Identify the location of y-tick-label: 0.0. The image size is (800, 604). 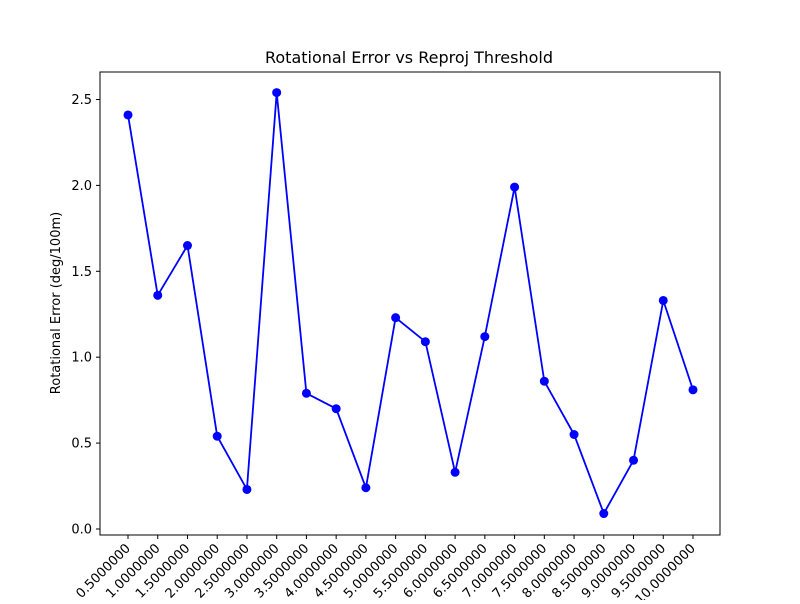
(81, 529).